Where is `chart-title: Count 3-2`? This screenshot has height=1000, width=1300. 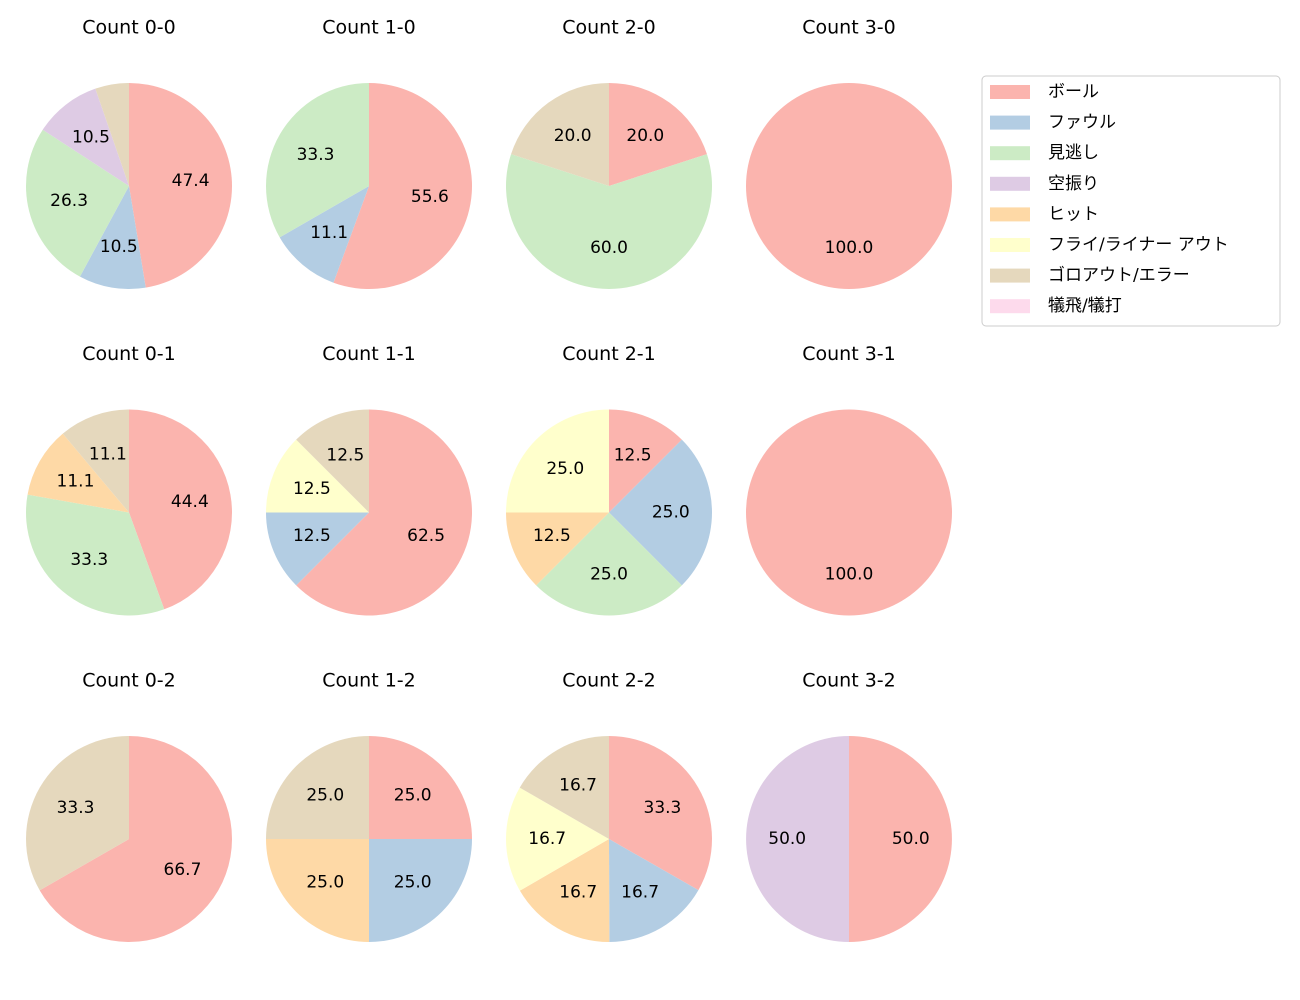 chart-title: Count 3-2 is located at coordinates (849, 681).